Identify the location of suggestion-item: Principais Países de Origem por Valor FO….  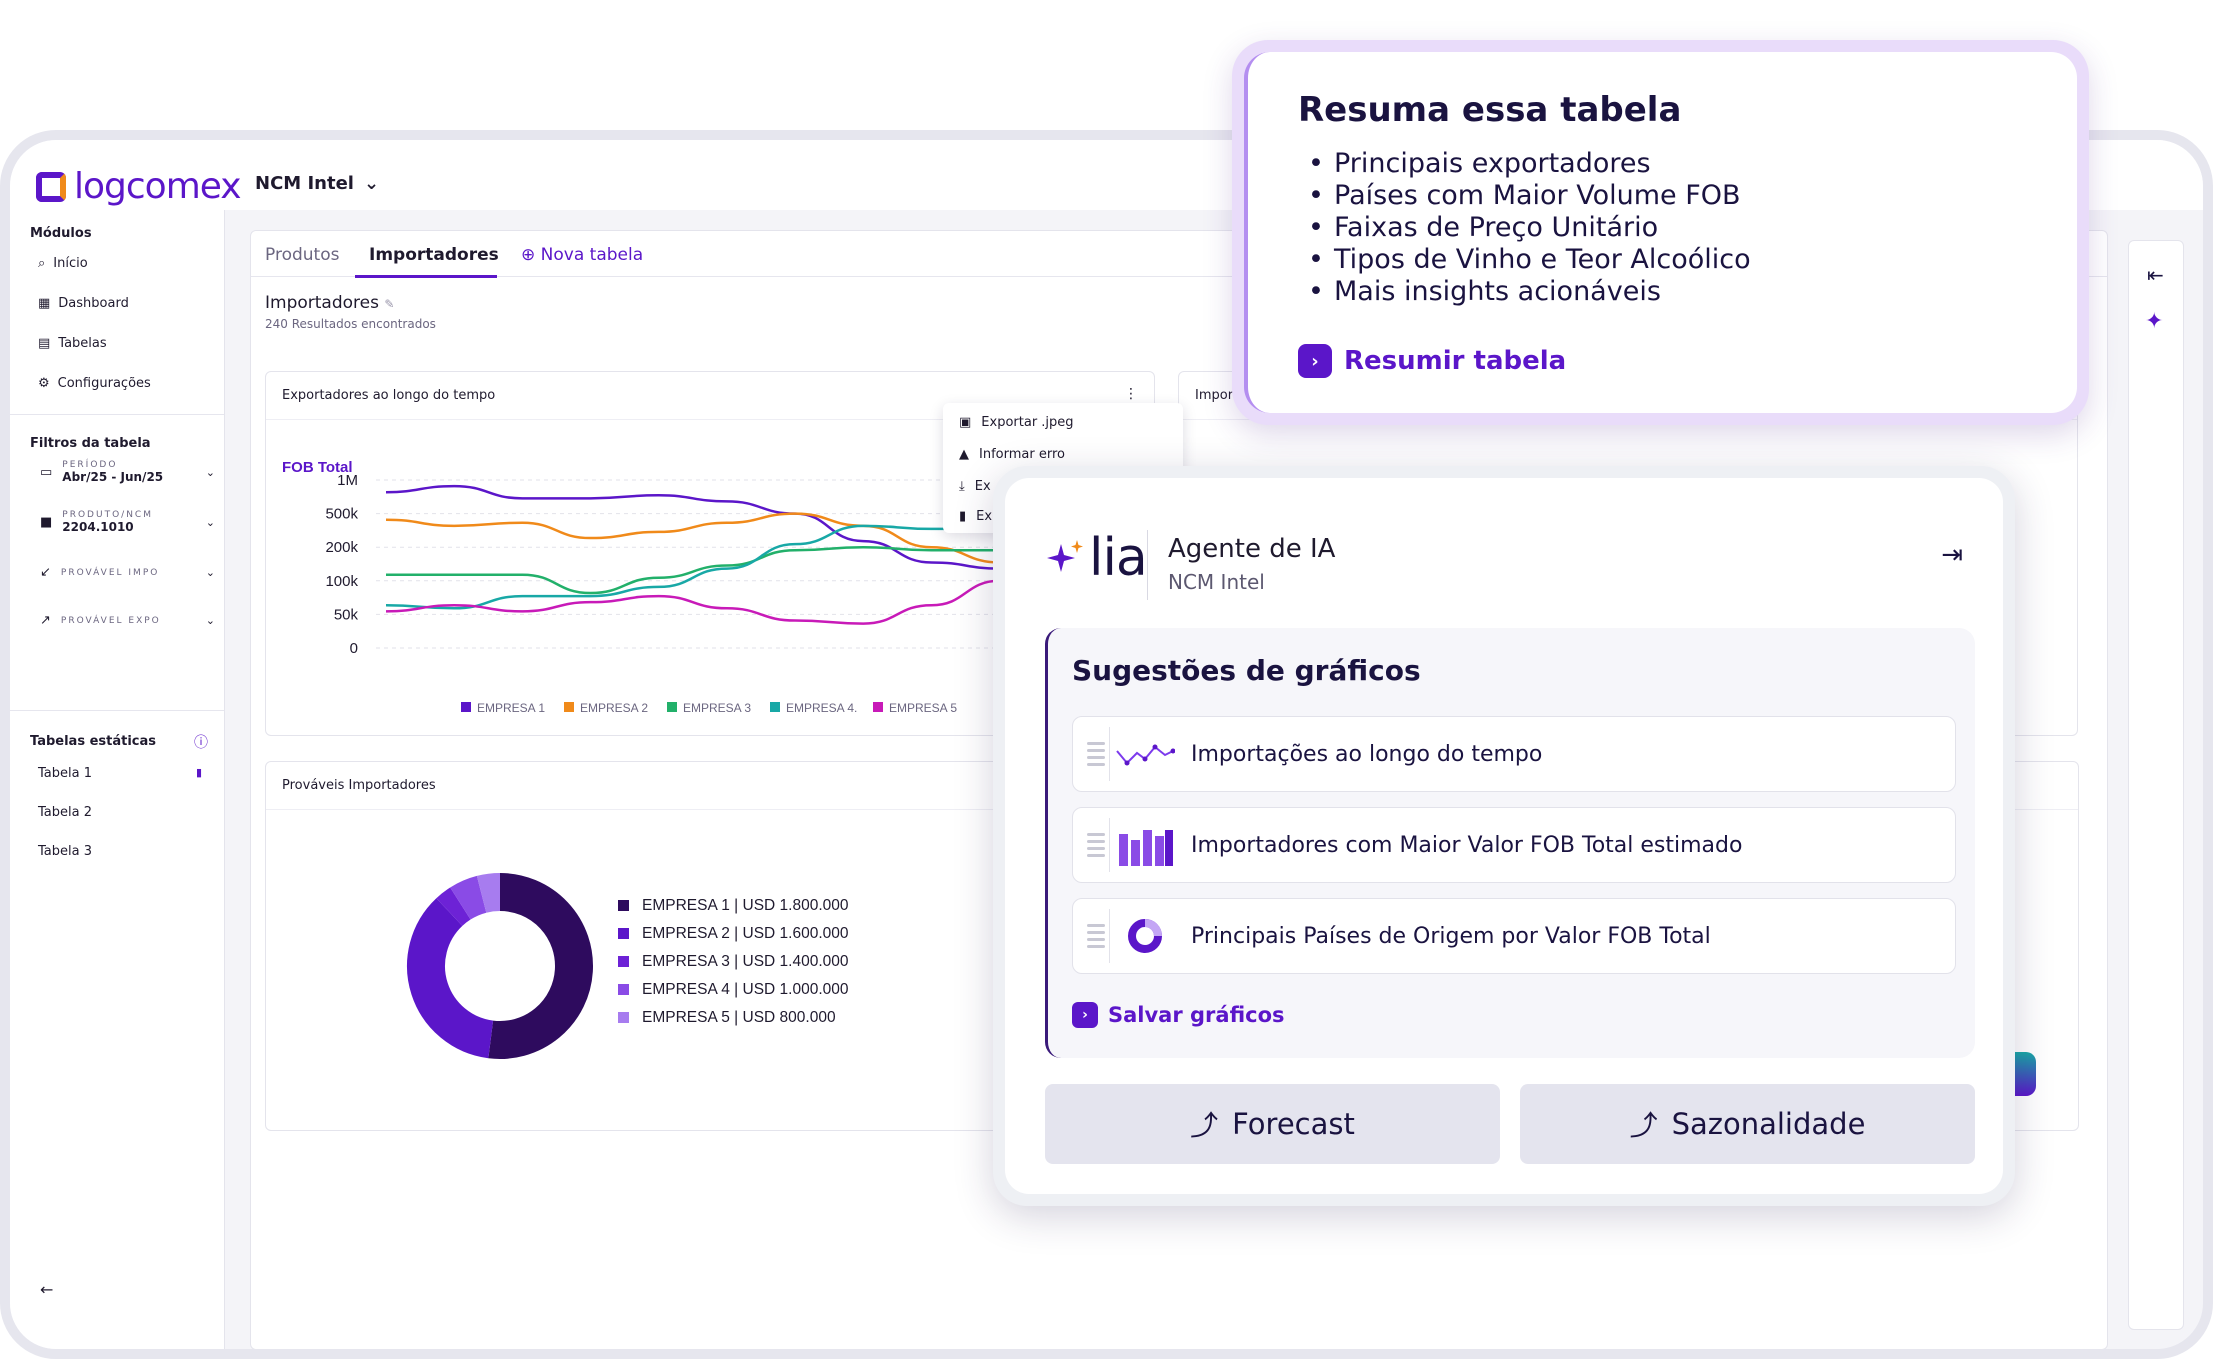
(1514, 936).